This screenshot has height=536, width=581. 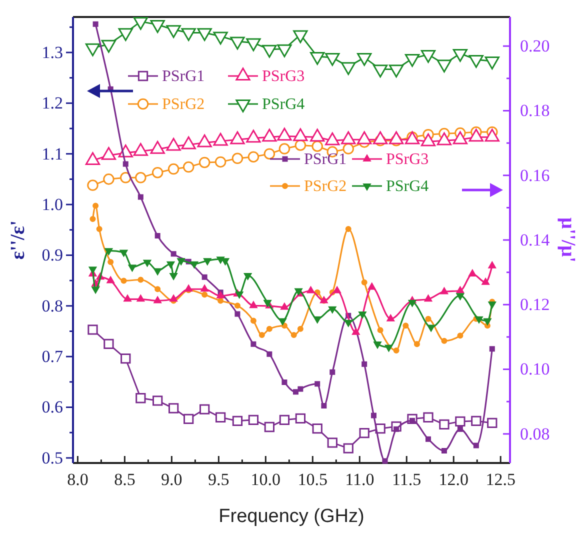 I want to click on x-tick-label: 10.0, so click(x=265, y=480).